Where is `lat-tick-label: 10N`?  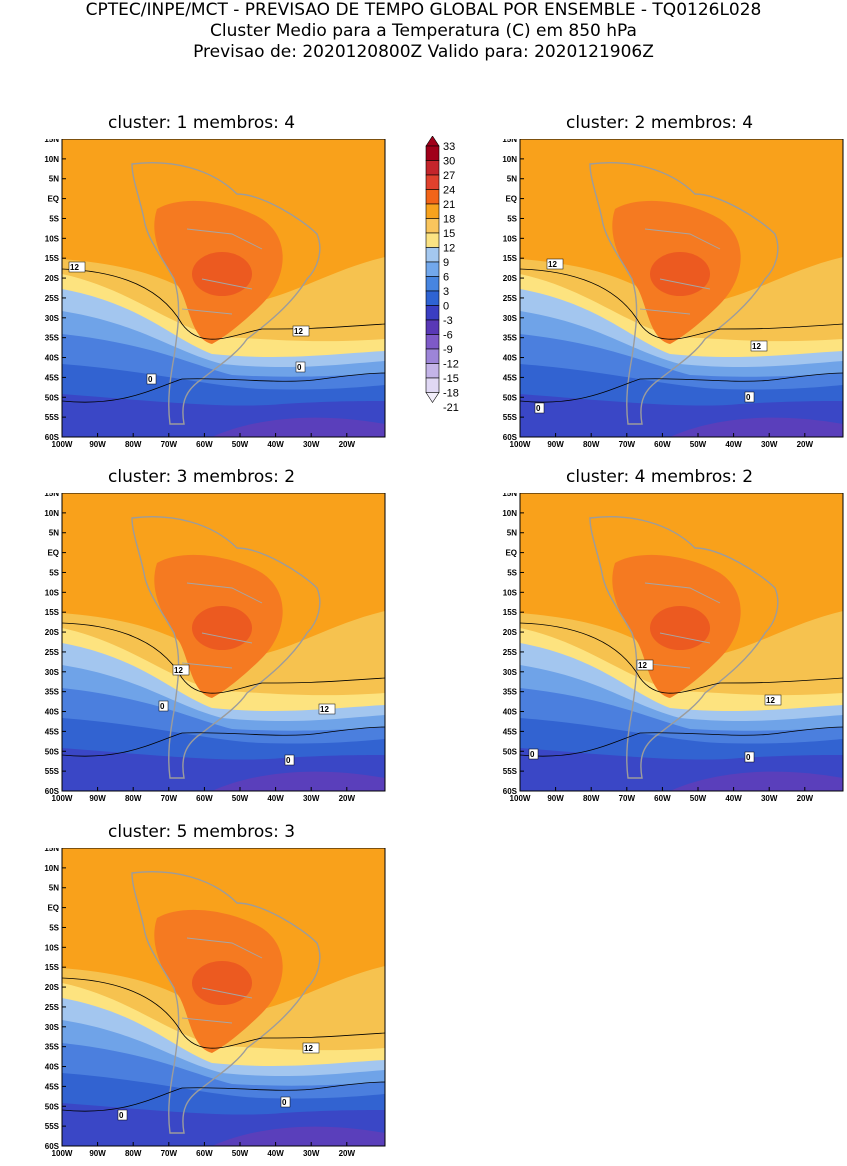 lat-tick-label: 10N is located at coordinates (51, 159).